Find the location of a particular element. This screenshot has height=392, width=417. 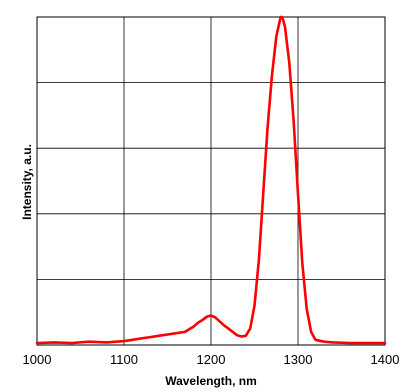

x-tick-label: 1200 is located at coordinates (211, 359).